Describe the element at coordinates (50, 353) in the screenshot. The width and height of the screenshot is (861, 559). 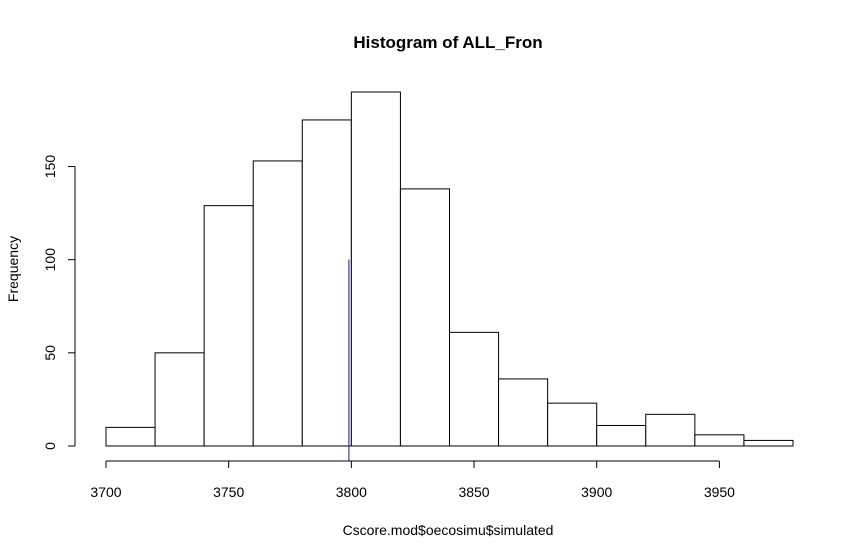
I see `y-tick-label: 50` at that location.